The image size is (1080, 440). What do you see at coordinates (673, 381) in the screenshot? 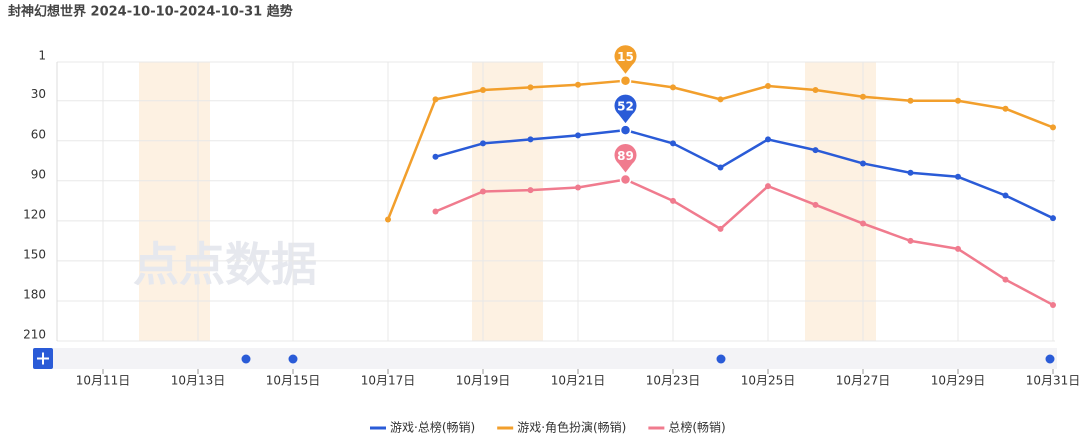
I see `x-tick-label: 10月23日` at bounding box center [673, 381].